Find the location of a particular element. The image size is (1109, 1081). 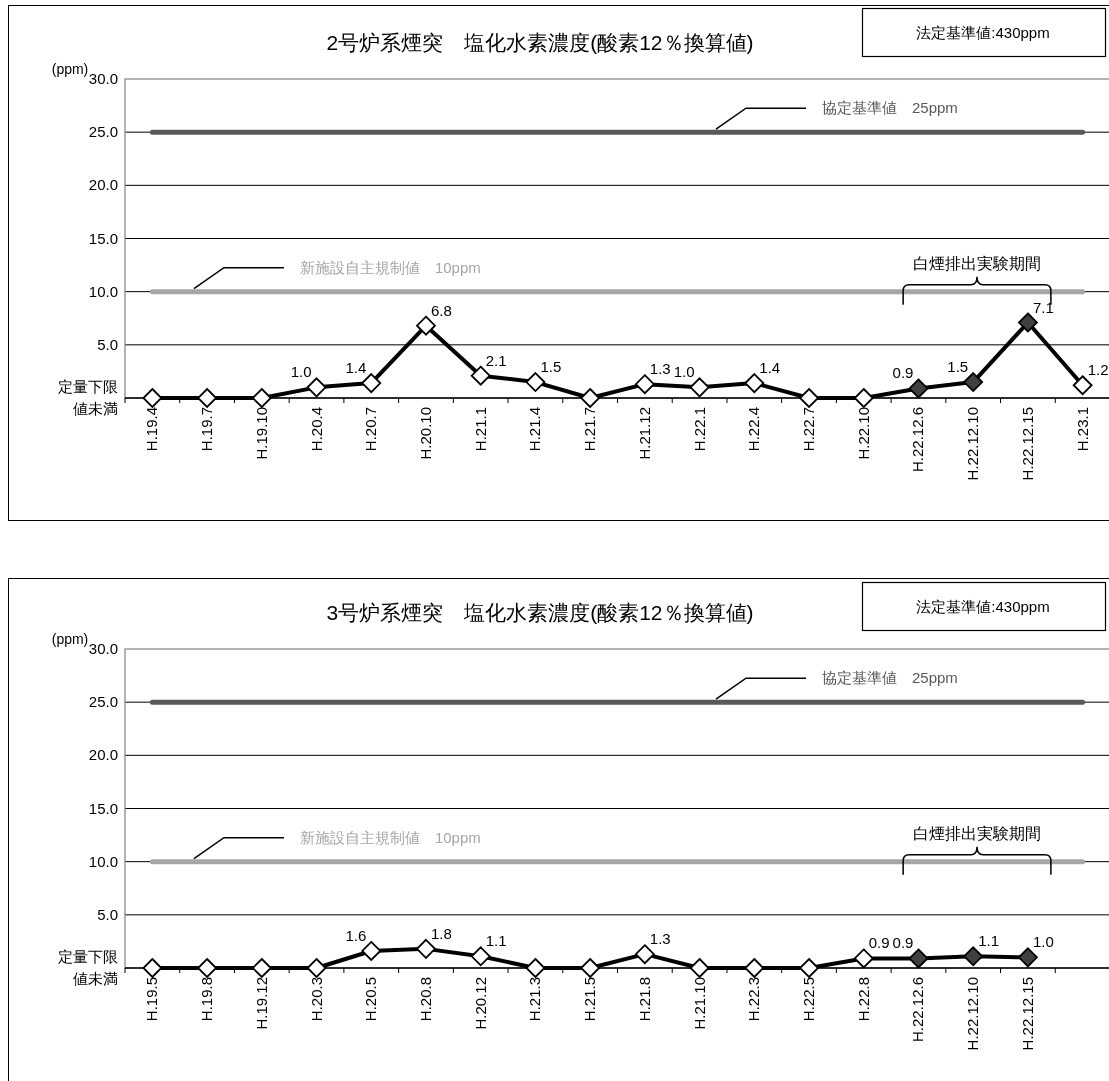

xtick: H.21.10 is located at coordinates (699, 1003).